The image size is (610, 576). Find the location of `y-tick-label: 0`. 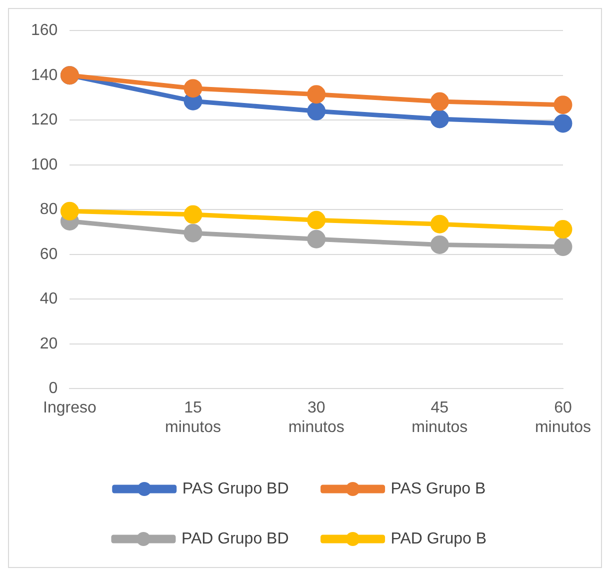

y-tick-label: 0 is located at coordinates (53, 389).